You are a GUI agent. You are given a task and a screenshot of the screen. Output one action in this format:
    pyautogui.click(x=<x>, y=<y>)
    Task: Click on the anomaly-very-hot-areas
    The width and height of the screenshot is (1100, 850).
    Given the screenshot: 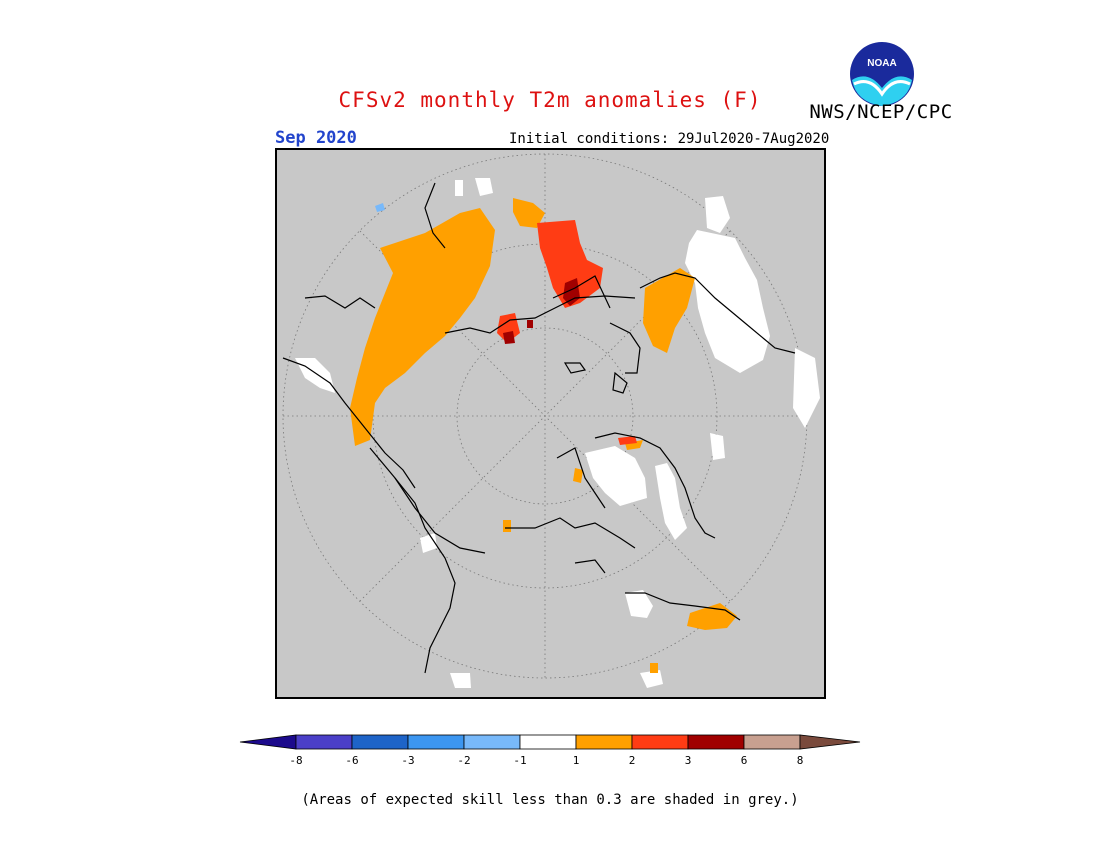 What is the action you would take?
    pyautogui.click(x=541, y=311)
    